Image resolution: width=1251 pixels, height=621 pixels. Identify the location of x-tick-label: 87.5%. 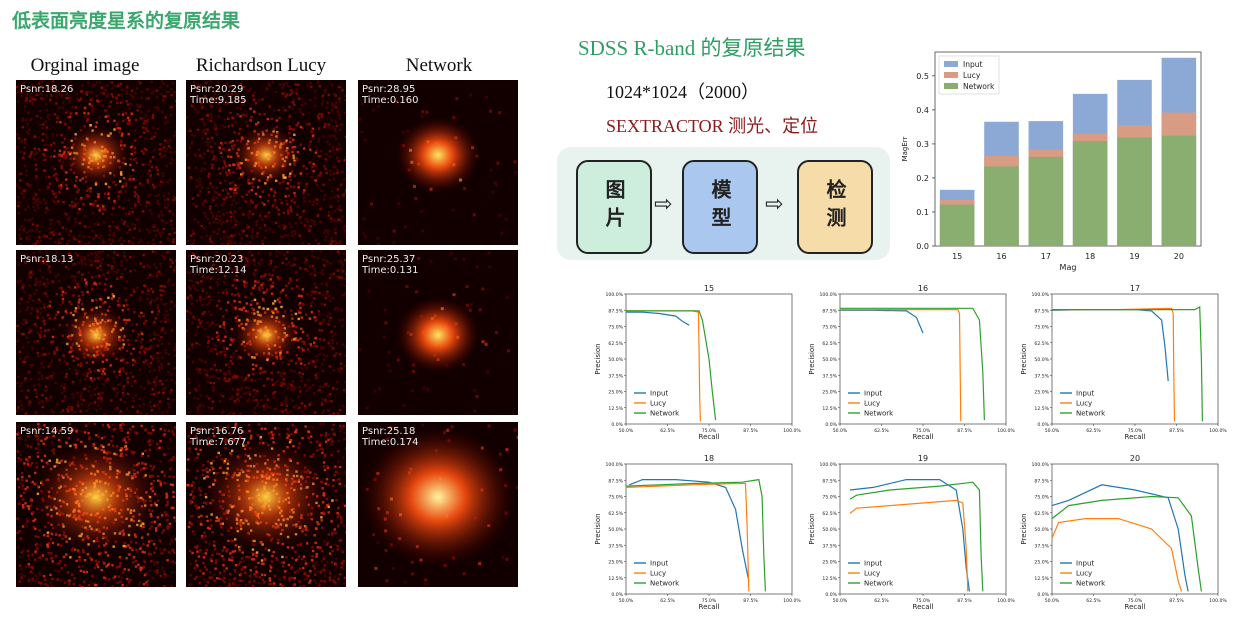
(964, 601).